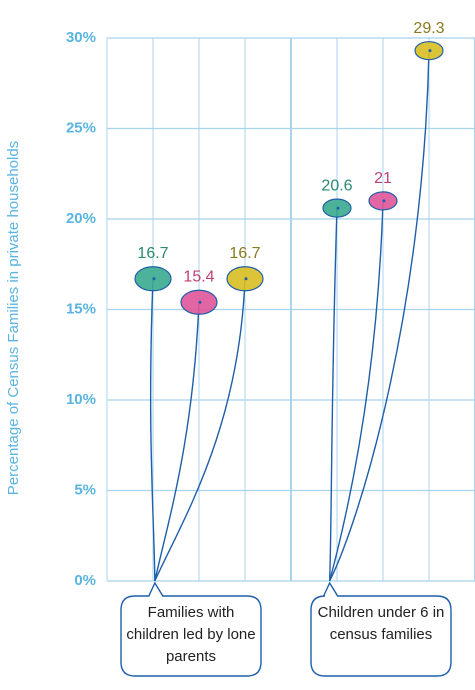 The width and height of the screenshot is (475, 690). What do you see at coordinates (85, 489) in the screenshot?
I see `y-tick-label: 5%` at bounding box center [85, 489].